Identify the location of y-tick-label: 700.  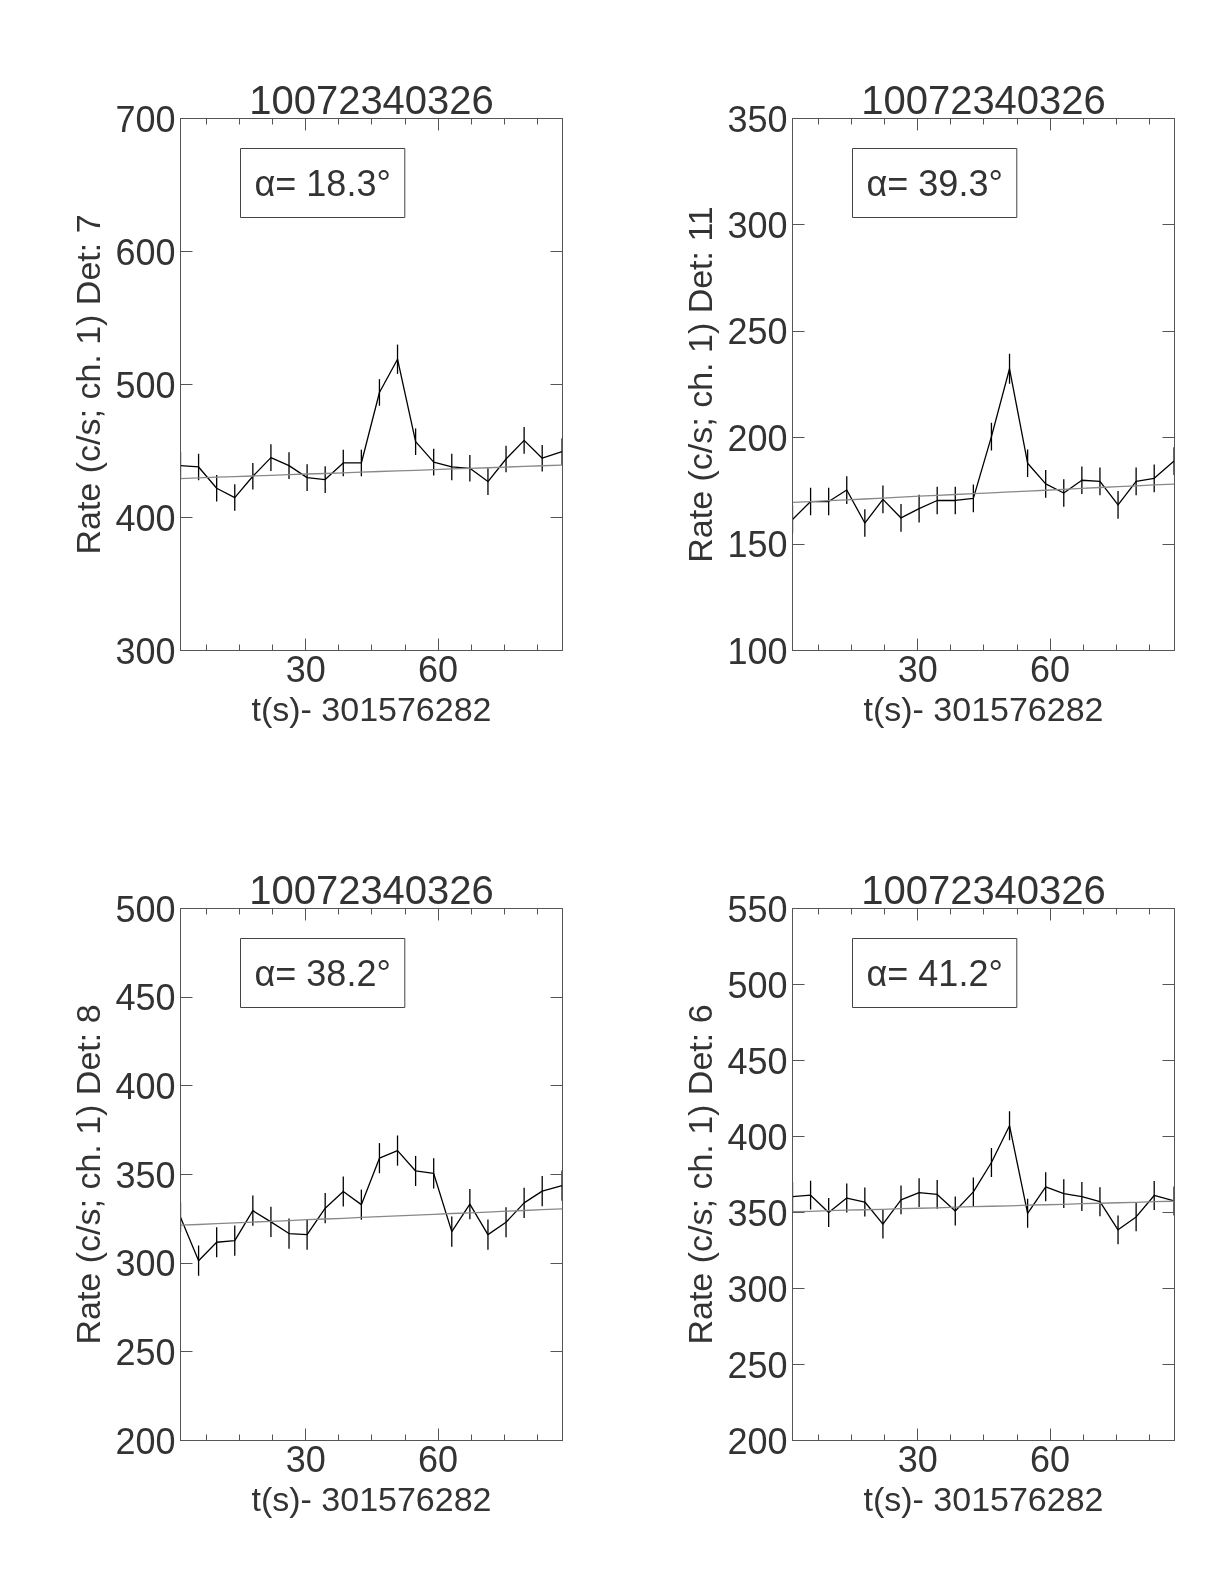
(145, 119).